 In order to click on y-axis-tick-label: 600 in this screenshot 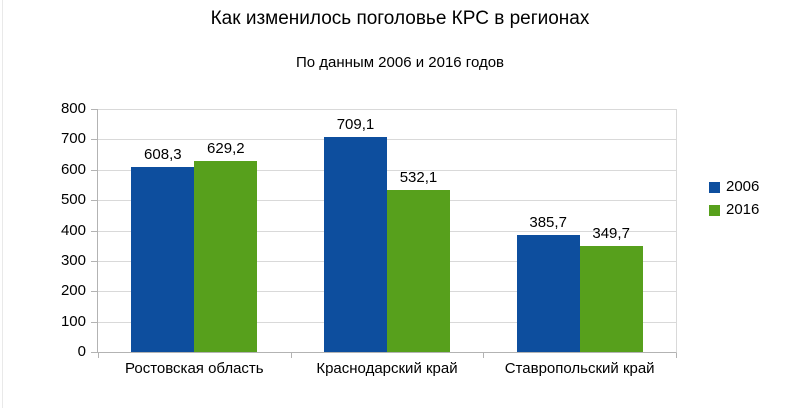, I will do `click(73, 169)`.